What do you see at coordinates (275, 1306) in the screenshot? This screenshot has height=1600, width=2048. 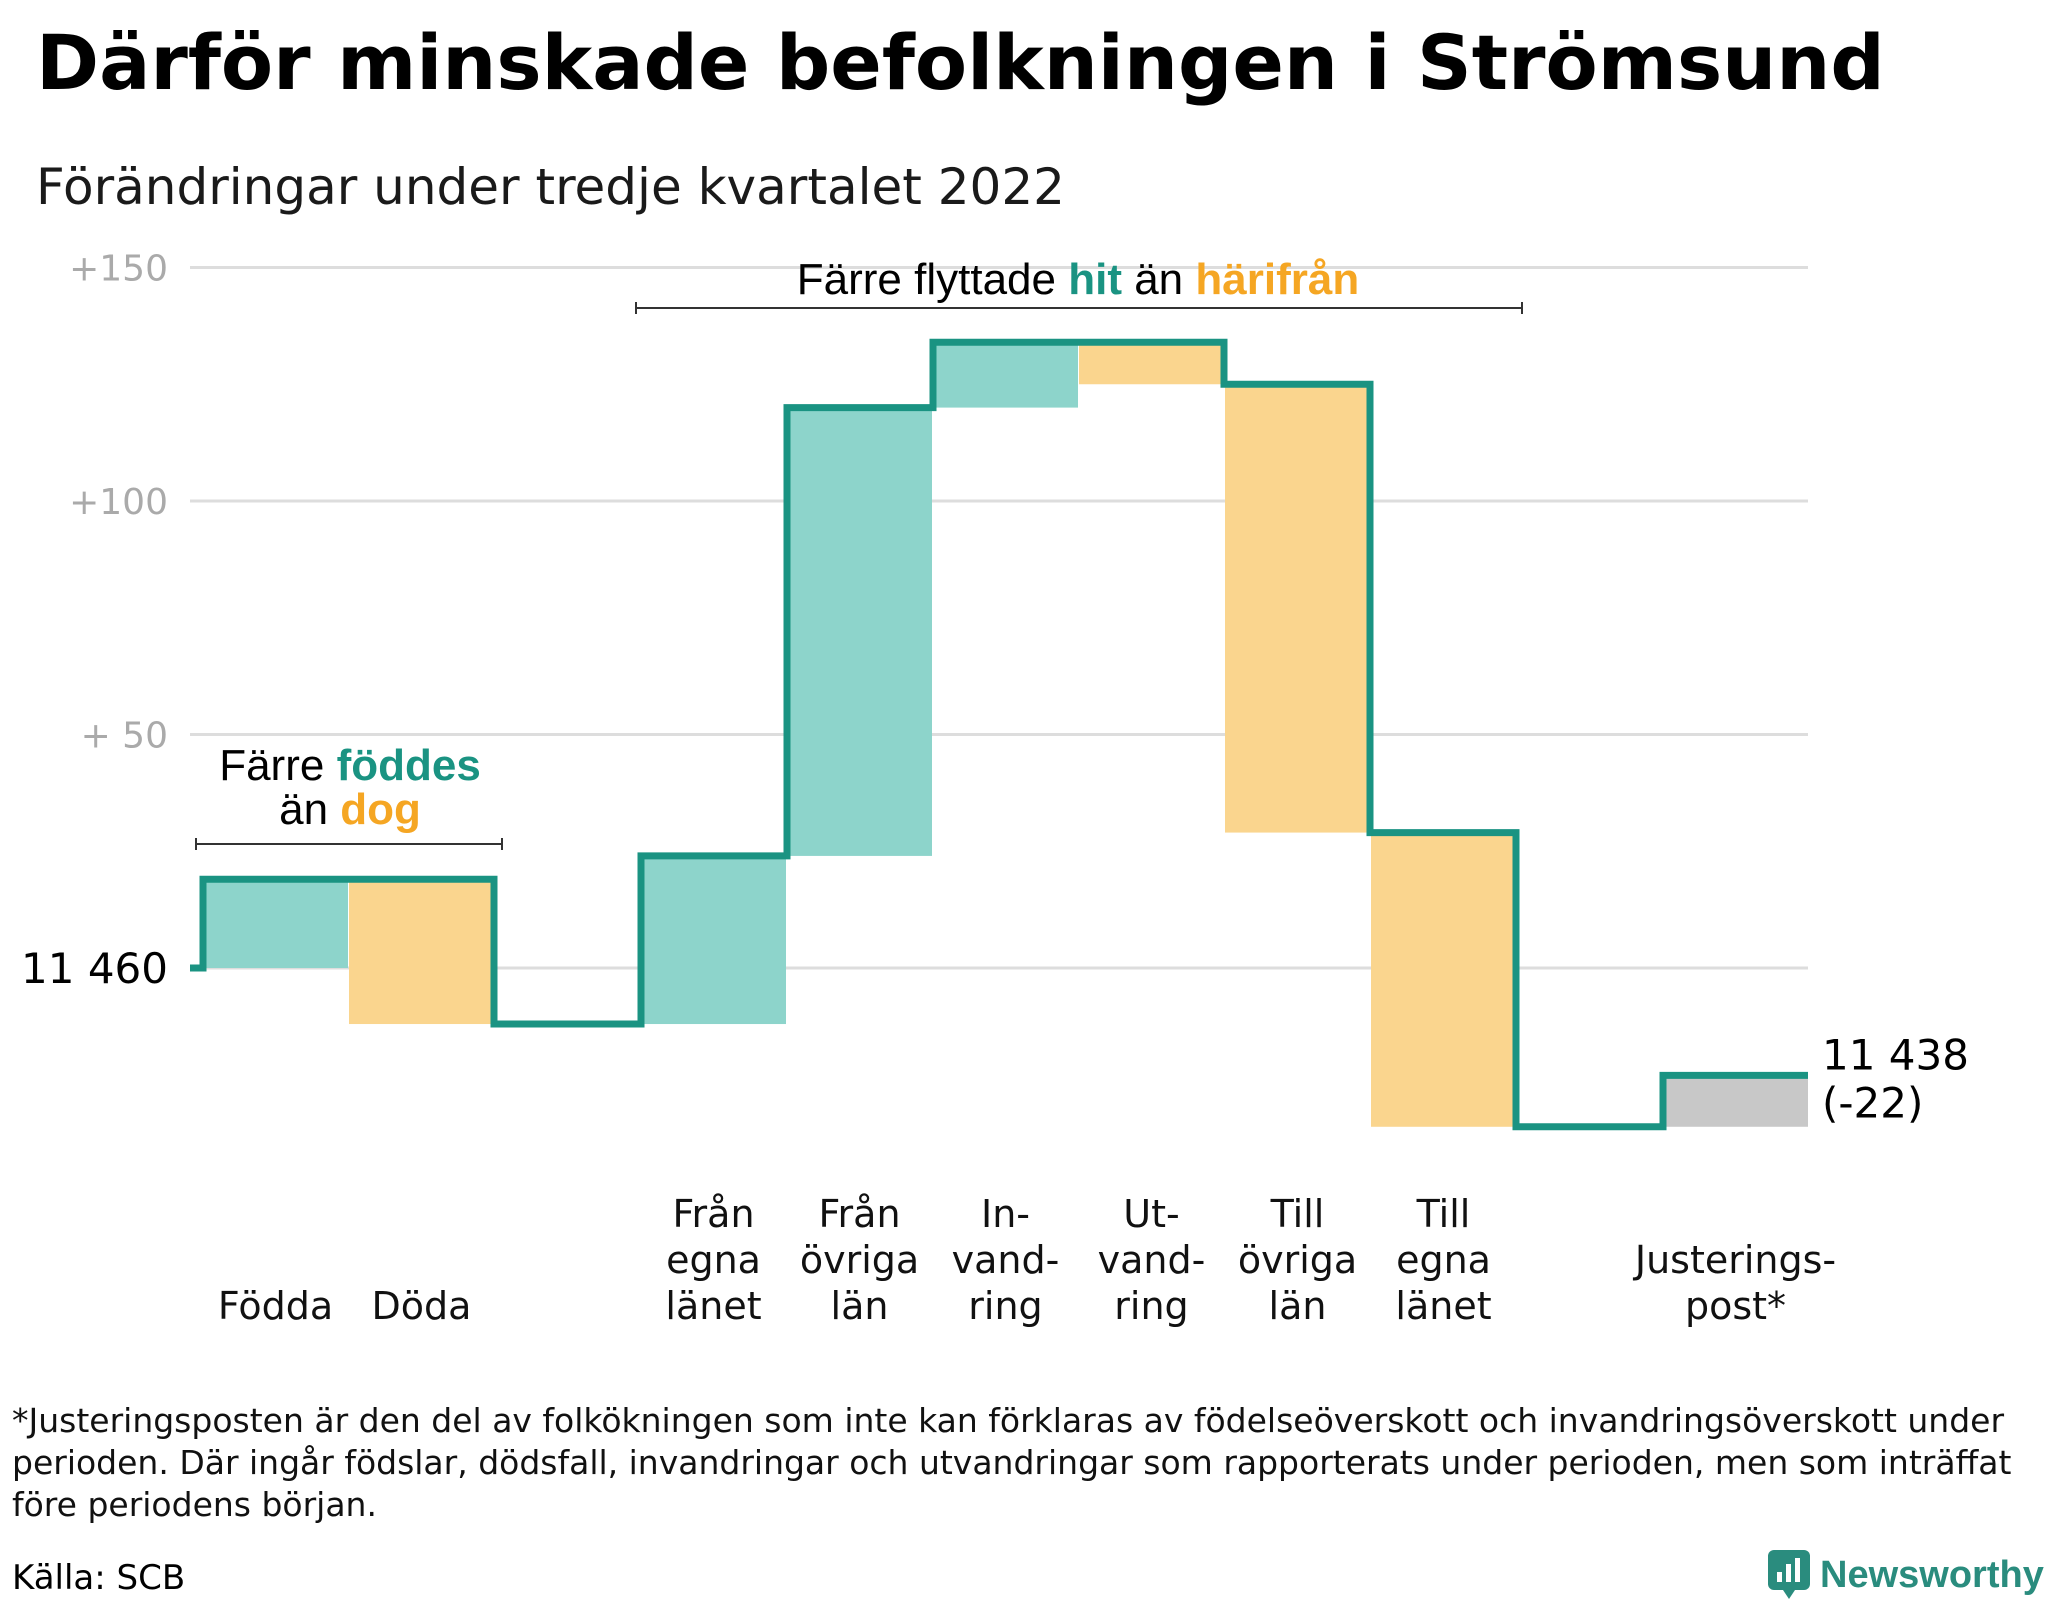 I see `category-label: Födda` at bounding box center [275, 1306].